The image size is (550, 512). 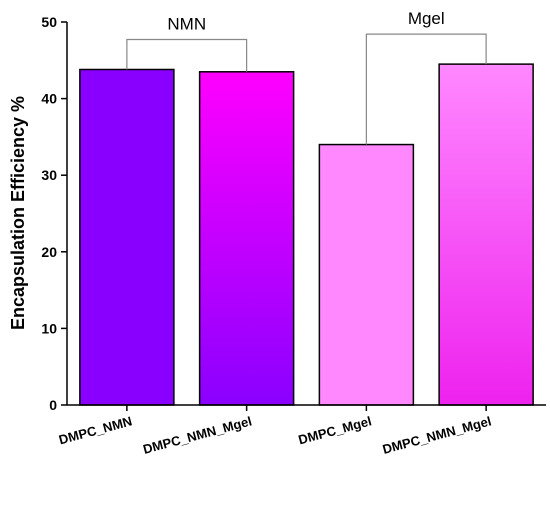 What do you see at coordinates (426, 18) in the screenshot?
I see `group-label: Mgel` at bounding box center [426, 18].